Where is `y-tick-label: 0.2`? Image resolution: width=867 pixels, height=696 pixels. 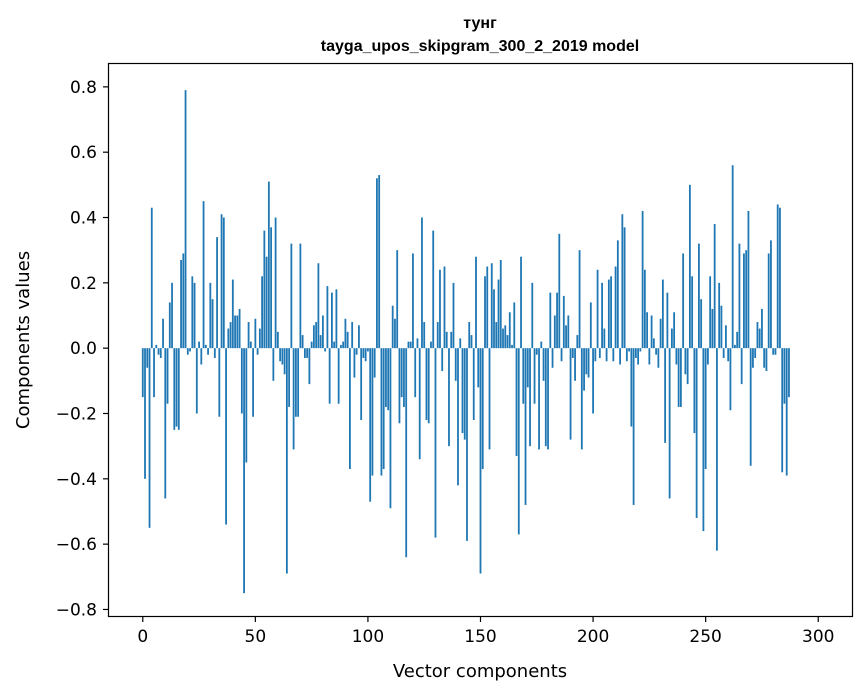
y-tick-label: 0.2 is located at coordinates (83, 284).